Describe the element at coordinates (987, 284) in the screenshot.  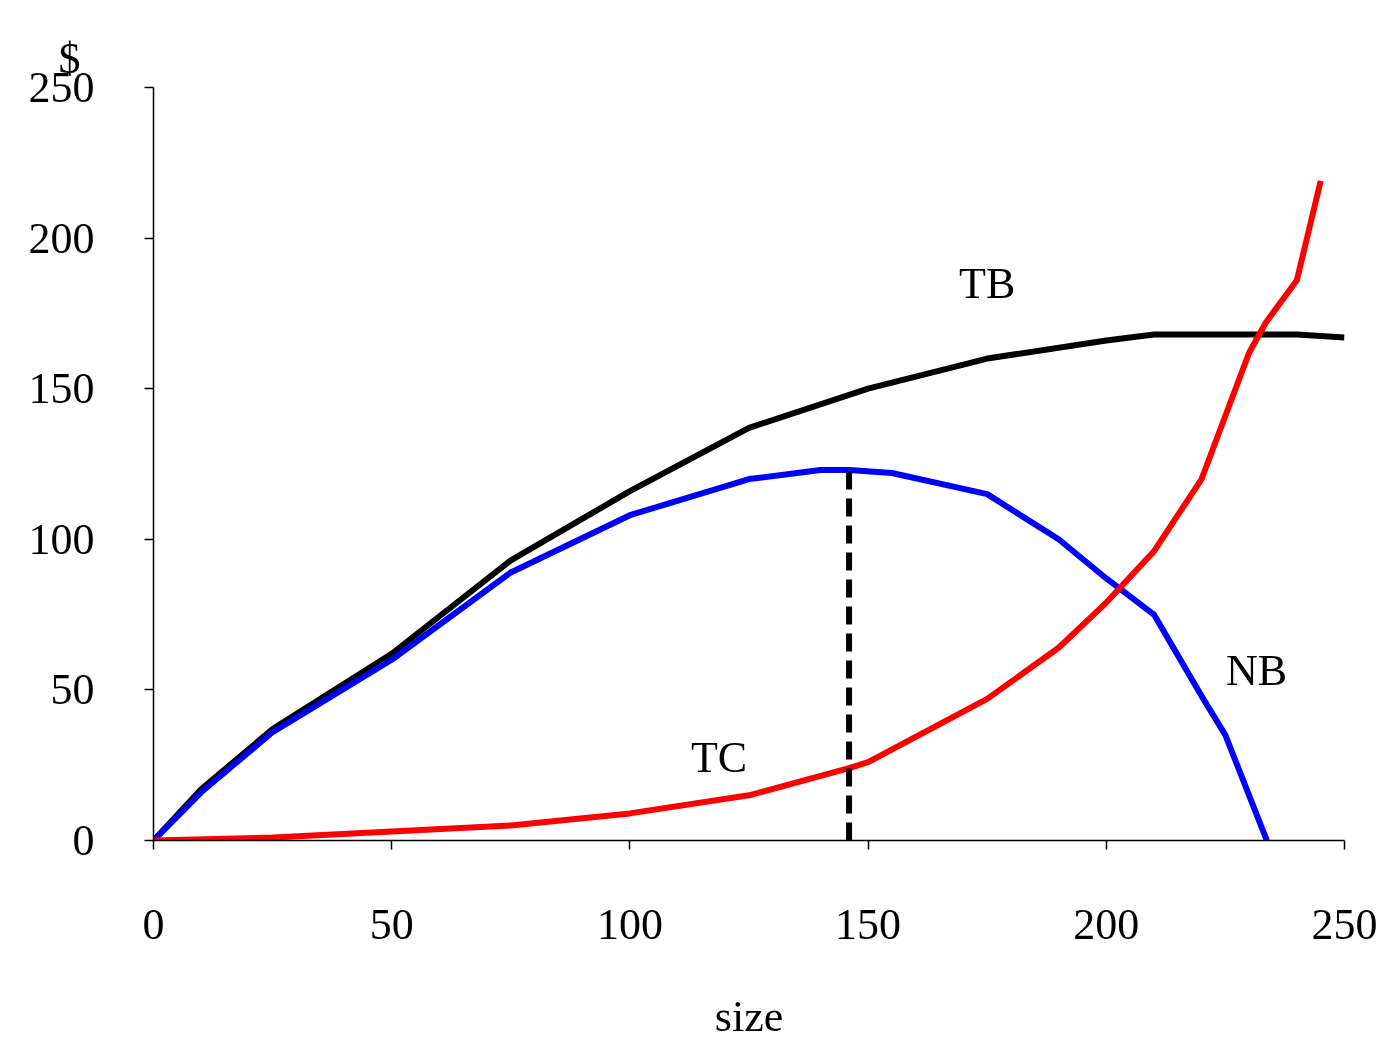
I see `series-label: TB` at that location.